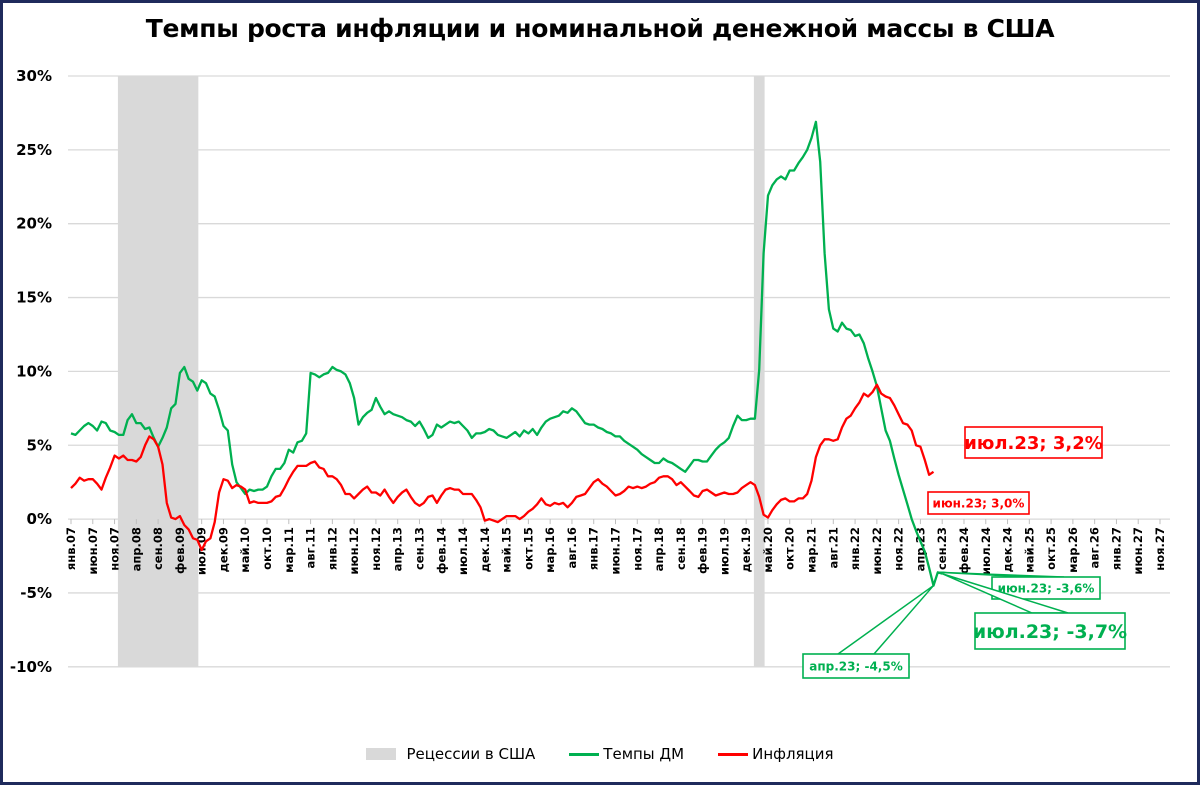 Image resolution: width=1200 pixels, height=785 pixels. Describe the element at coordinates (768, 550) in the screenshot. I see `x-tick-label: май.20` at that location.